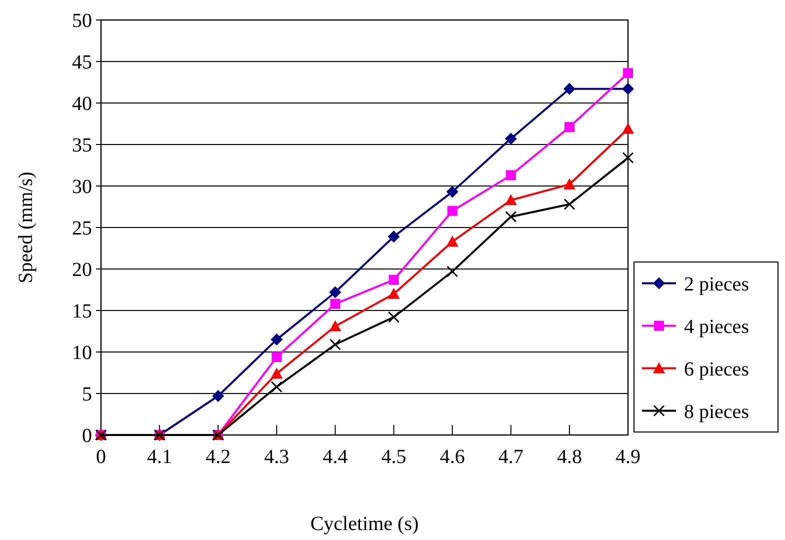  Describe the element at coordinates (159, 457) in the screenshot. I see `x-tick-label: 4.1` at that location.